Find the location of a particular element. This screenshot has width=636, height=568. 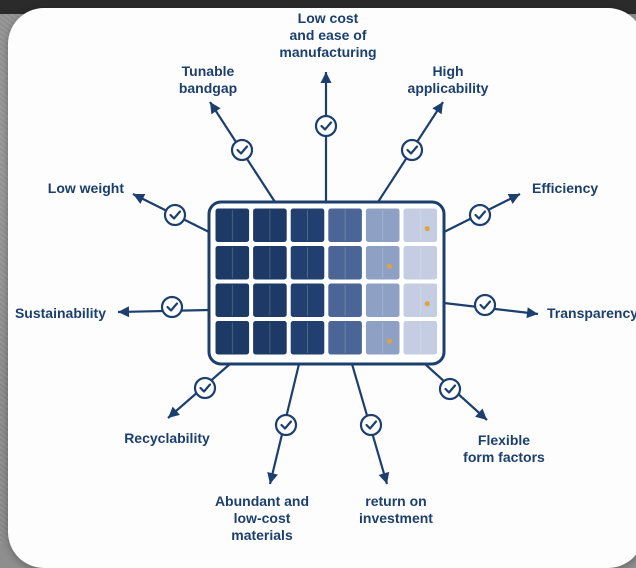

connector-flexible is located at coordinates (456, 392).